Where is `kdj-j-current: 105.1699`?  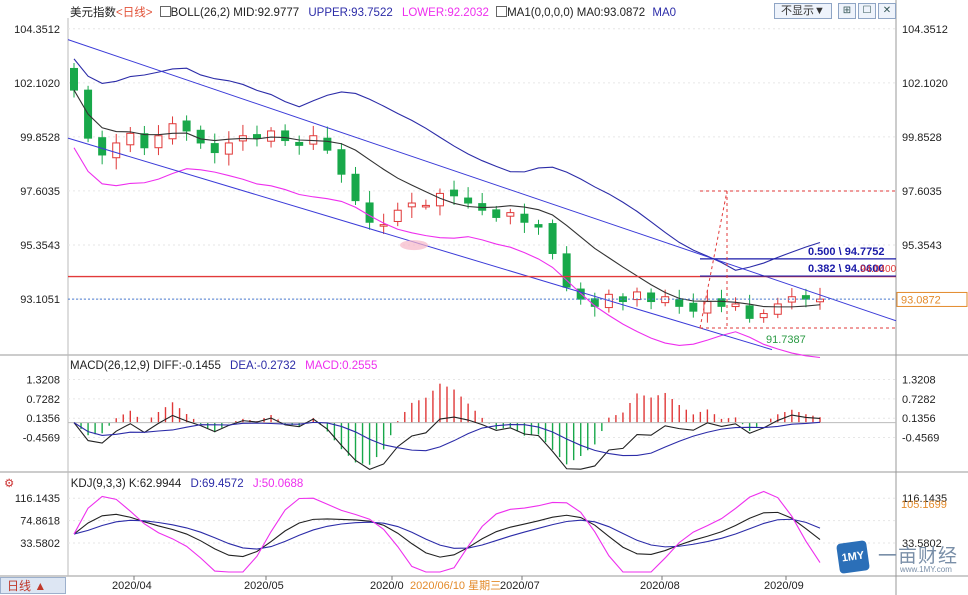
kdj-j-current: 105.1699 is located at coordinates (924, 505).